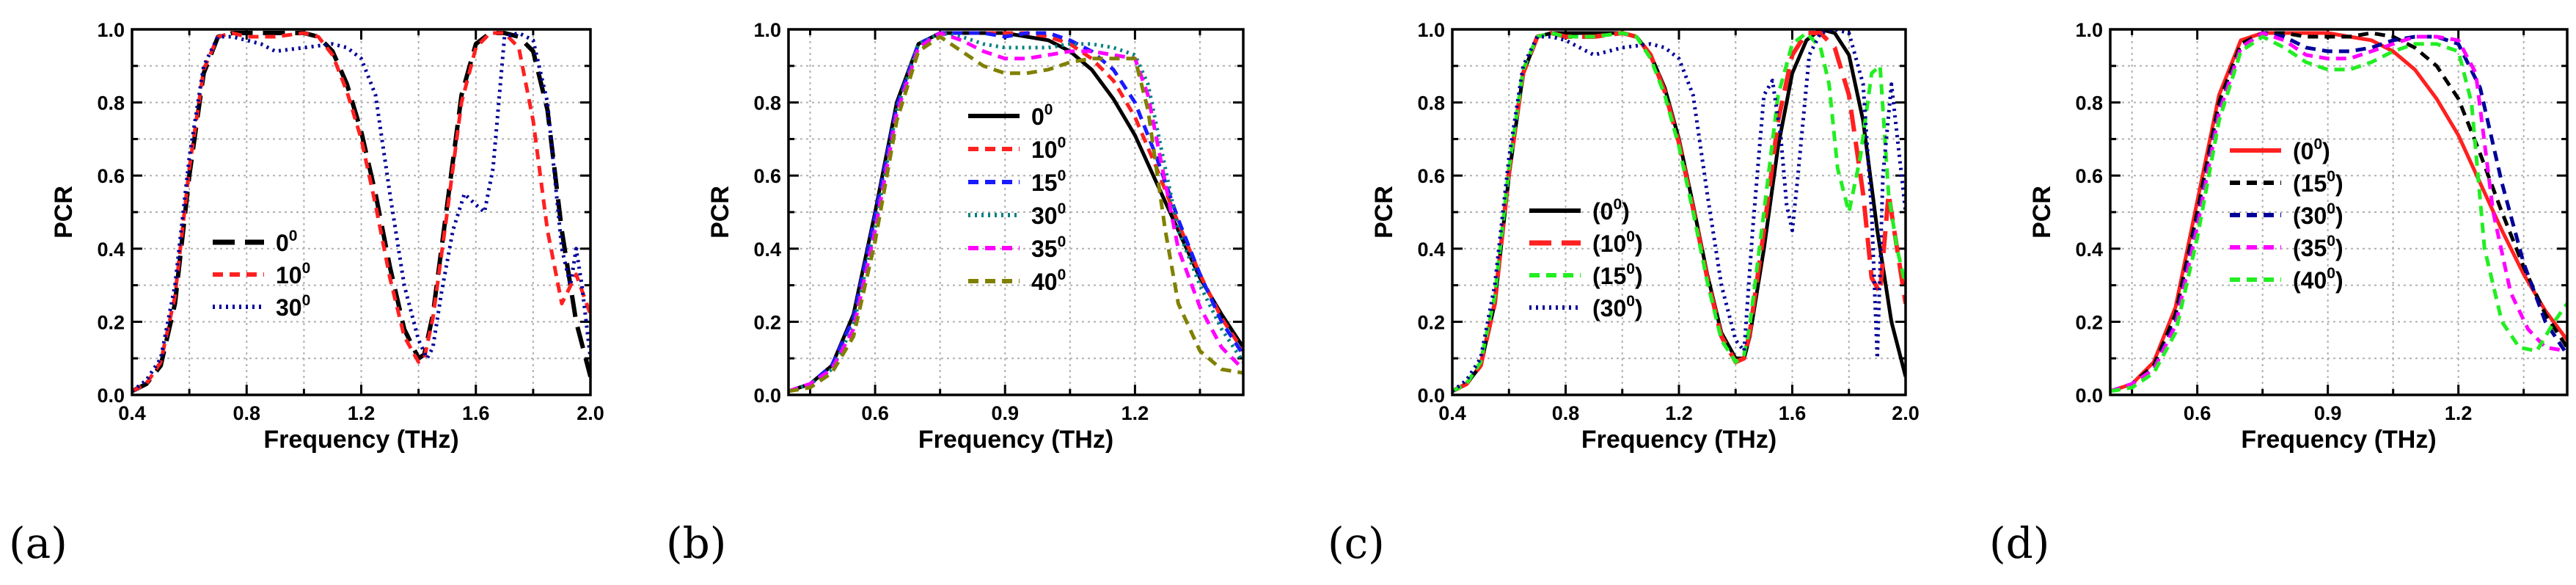 The height and width of the screenshot is (585, 2576). I want to click on legend-label: (350), so click(2318, 247).